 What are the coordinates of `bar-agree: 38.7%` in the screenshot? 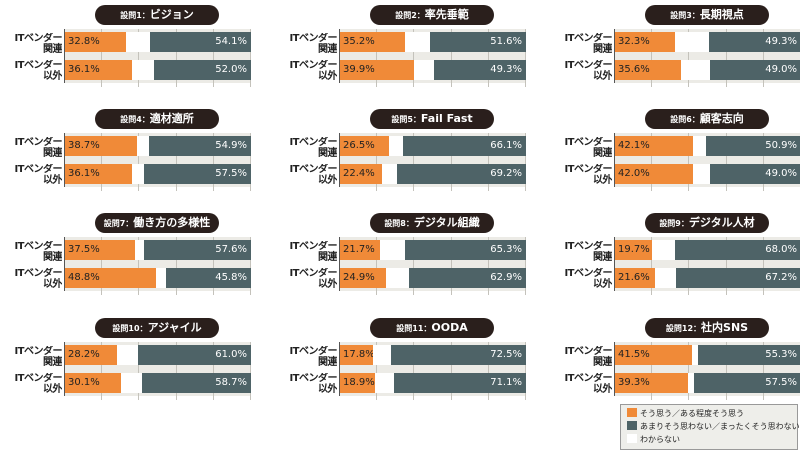 It's located at (101, 146).